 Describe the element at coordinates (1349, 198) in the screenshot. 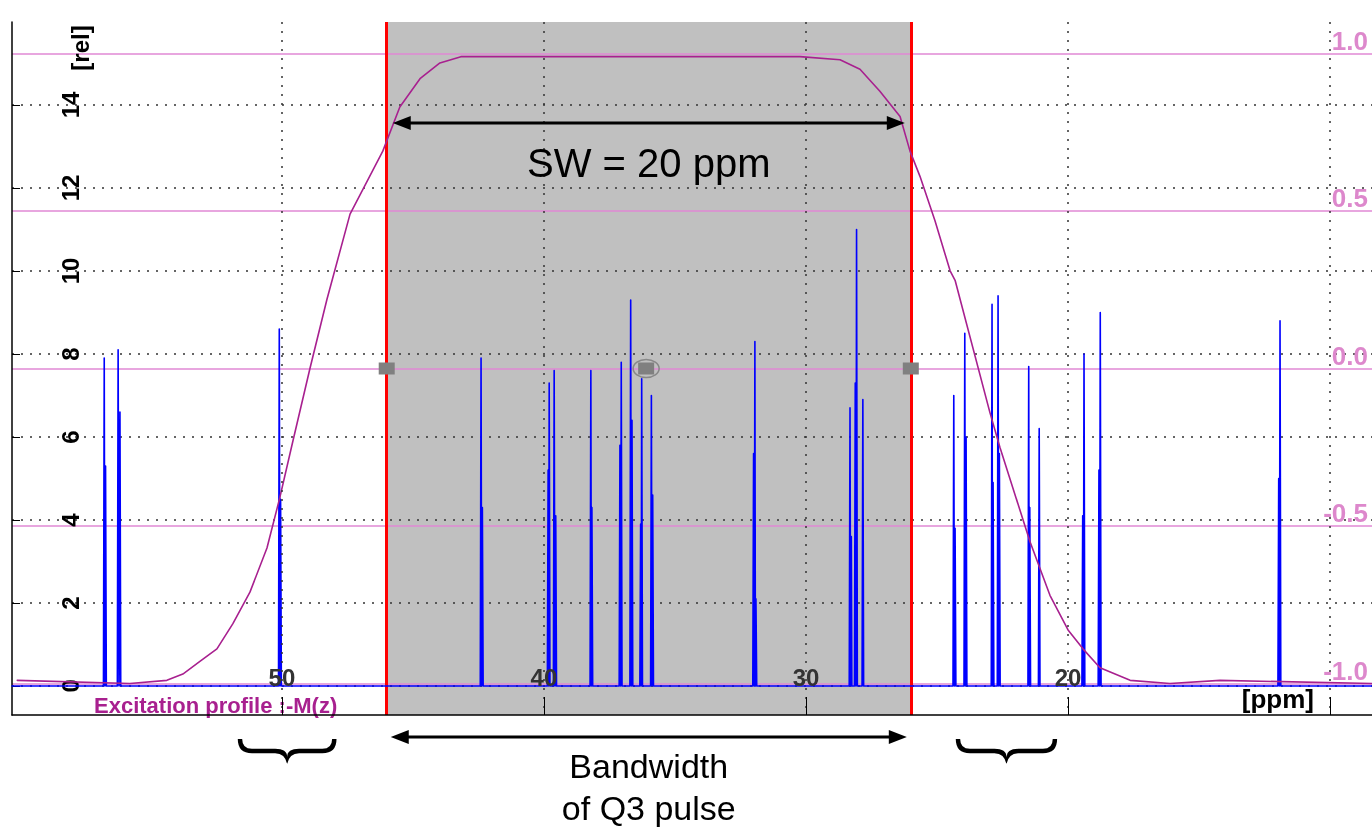

I see `y2-tick-label: 0.5` at that location.